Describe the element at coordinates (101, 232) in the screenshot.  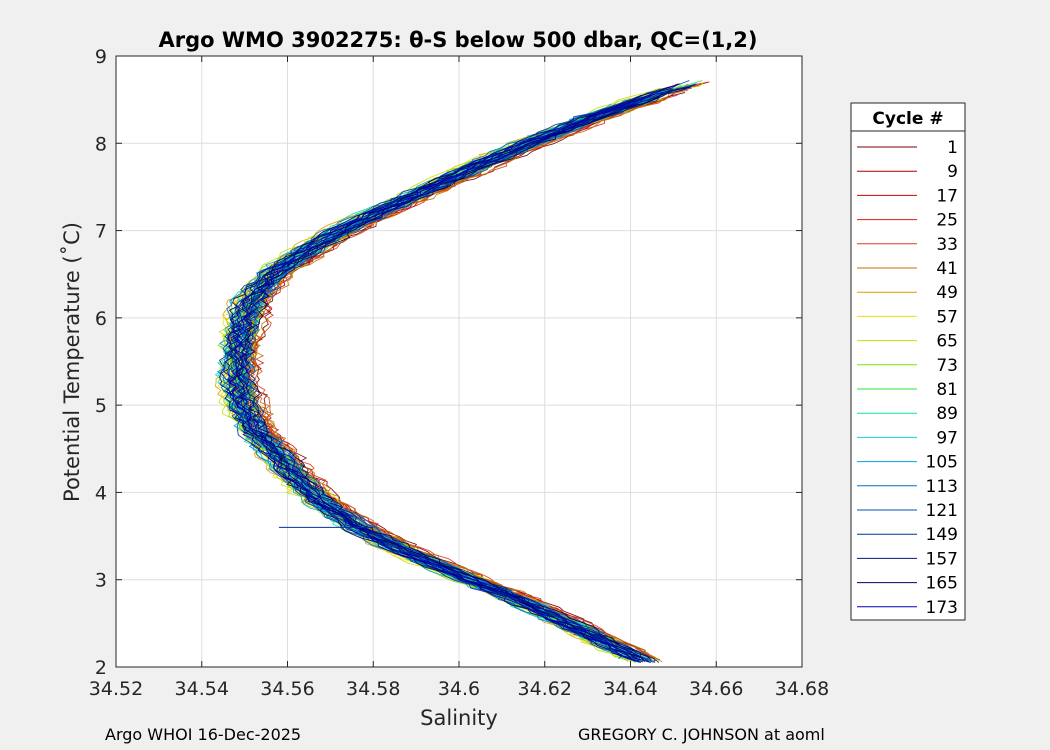
I see `y-tick-label: 7` at that location.